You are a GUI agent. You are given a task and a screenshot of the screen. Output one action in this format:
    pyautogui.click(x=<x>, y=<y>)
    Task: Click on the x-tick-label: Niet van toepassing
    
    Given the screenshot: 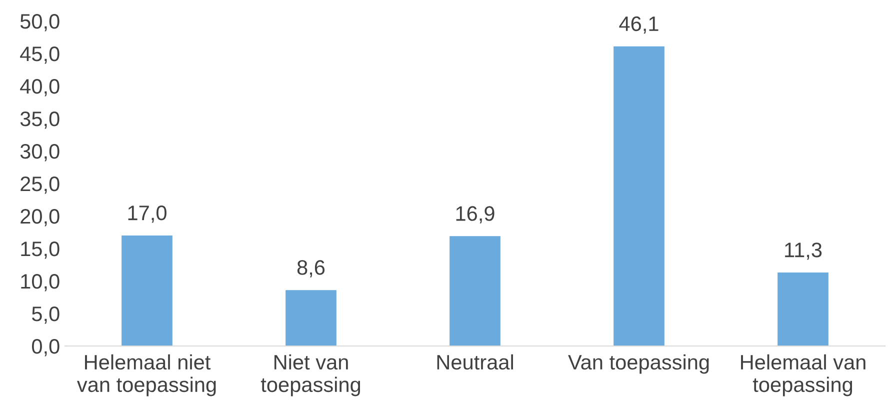 What is the action you would take?
    pyautogui.click(x=310, y=375)
    